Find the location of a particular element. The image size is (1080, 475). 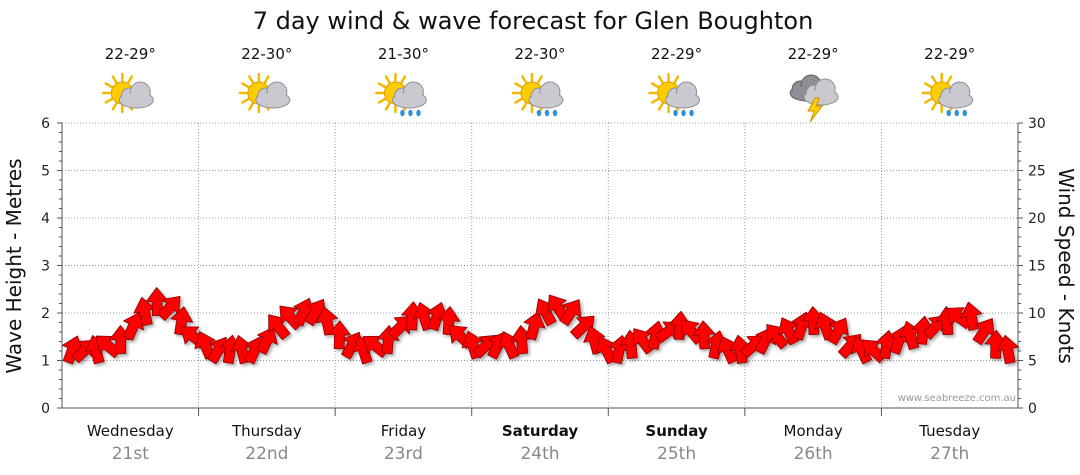

y-tick-label-left: 3 is located at coordinates (45, 267).